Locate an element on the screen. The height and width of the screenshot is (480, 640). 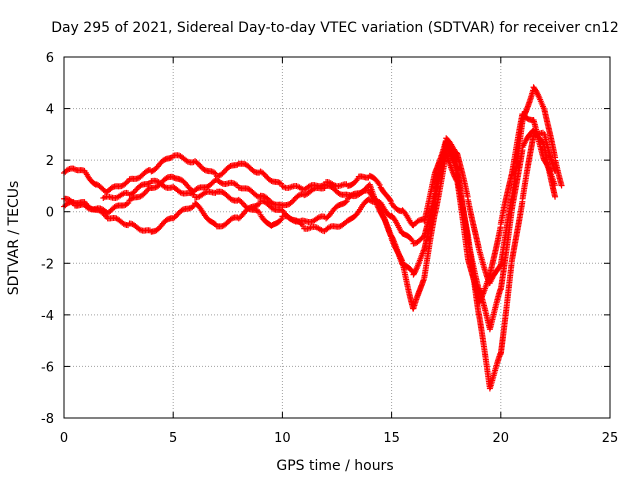
y-tick-label: -4 is located at coordinates (47, 316).